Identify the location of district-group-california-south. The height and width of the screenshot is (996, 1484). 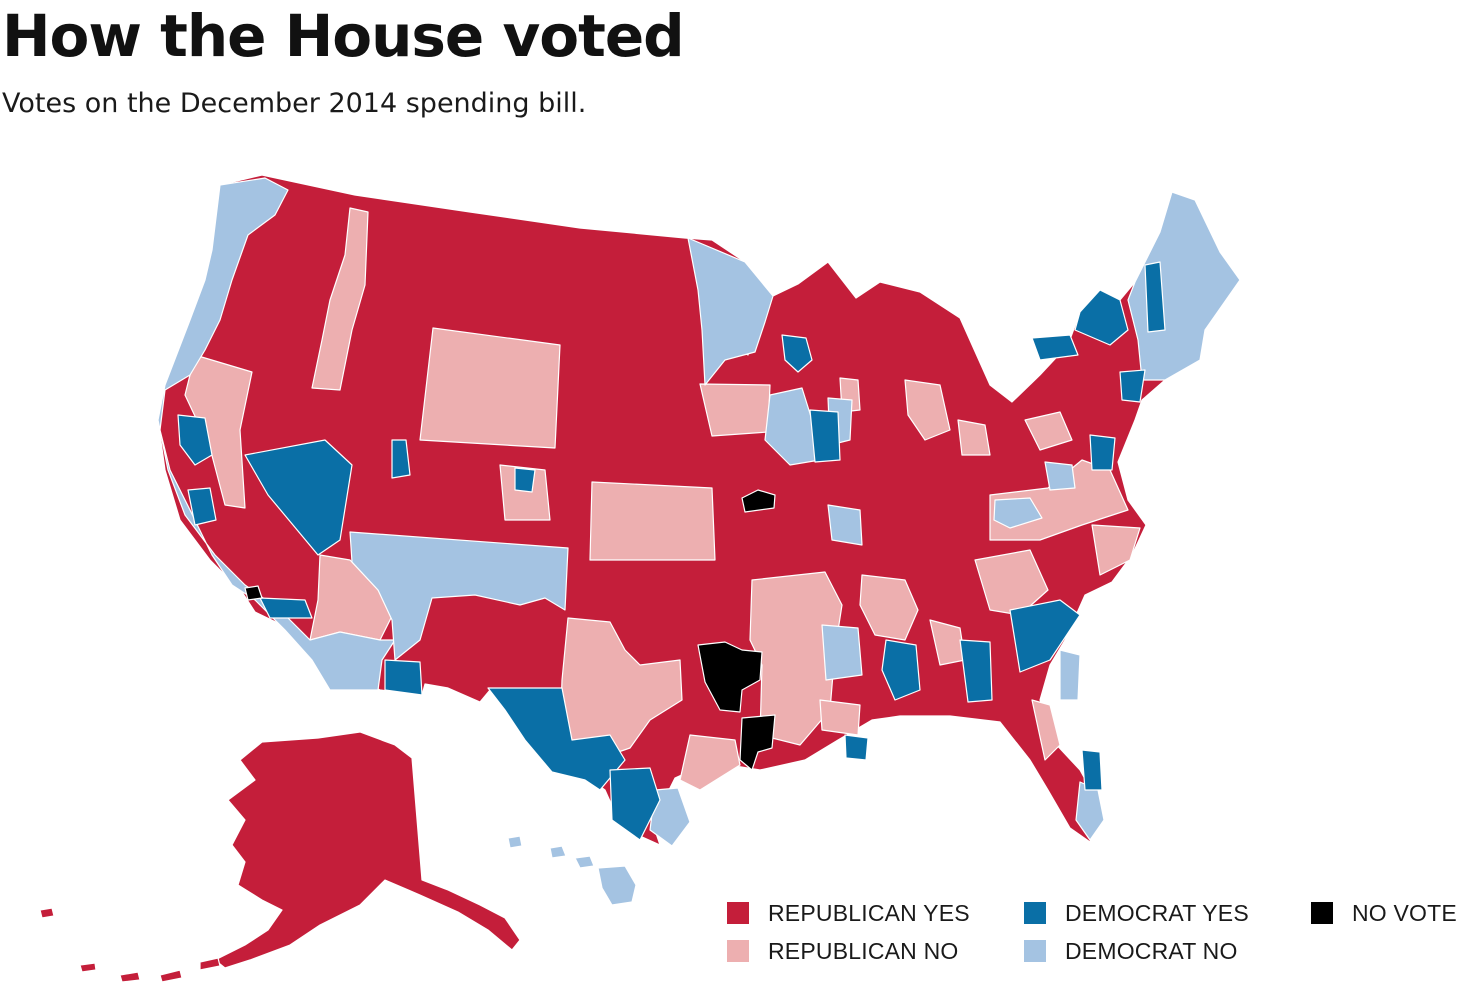
(286, 608).